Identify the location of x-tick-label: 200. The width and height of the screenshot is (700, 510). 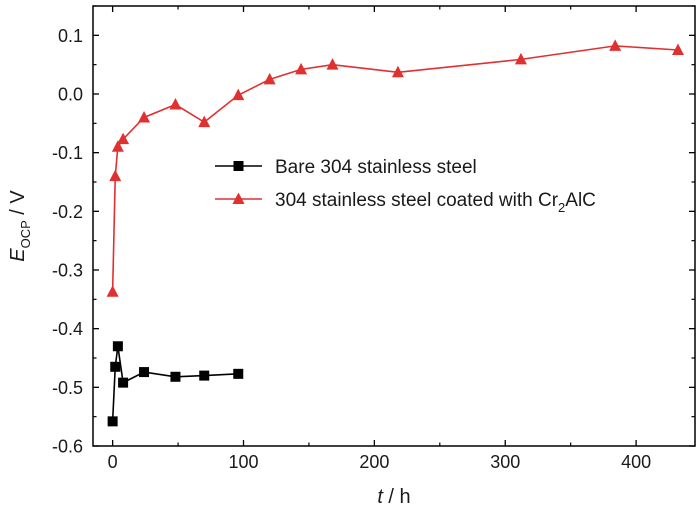
(374, 462).